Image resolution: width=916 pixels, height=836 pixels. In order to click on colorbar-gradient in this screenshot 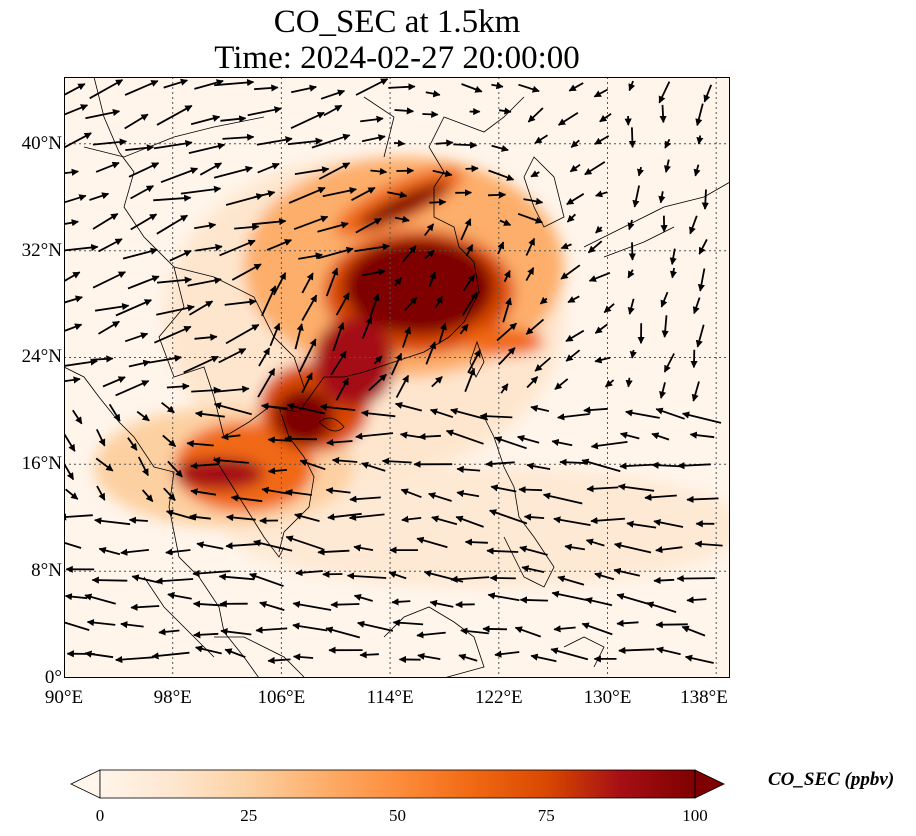, I will do `click(397, 784)`.